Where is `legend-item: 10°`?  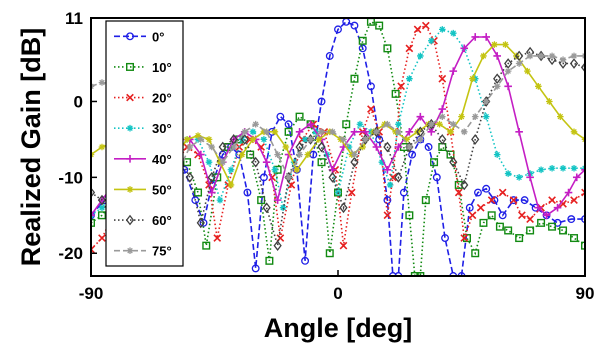 legend-item: 10° is located at coordinates (143, 67).